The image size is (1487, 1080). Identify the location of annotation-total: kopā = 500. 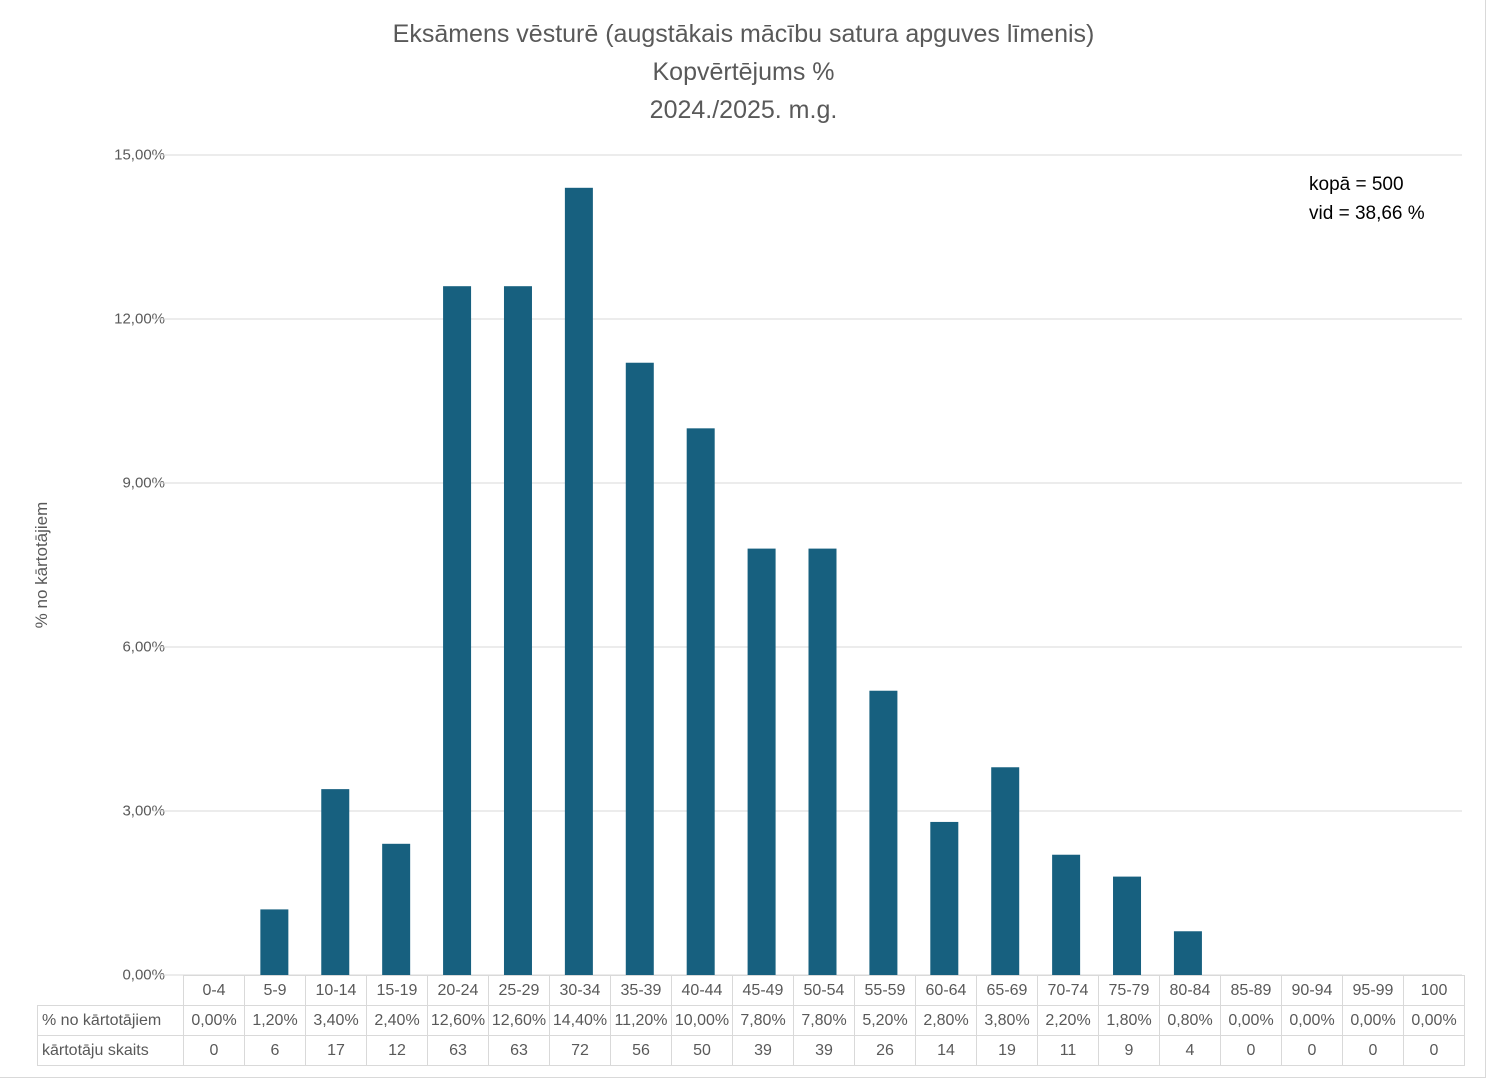
(1356, 184).